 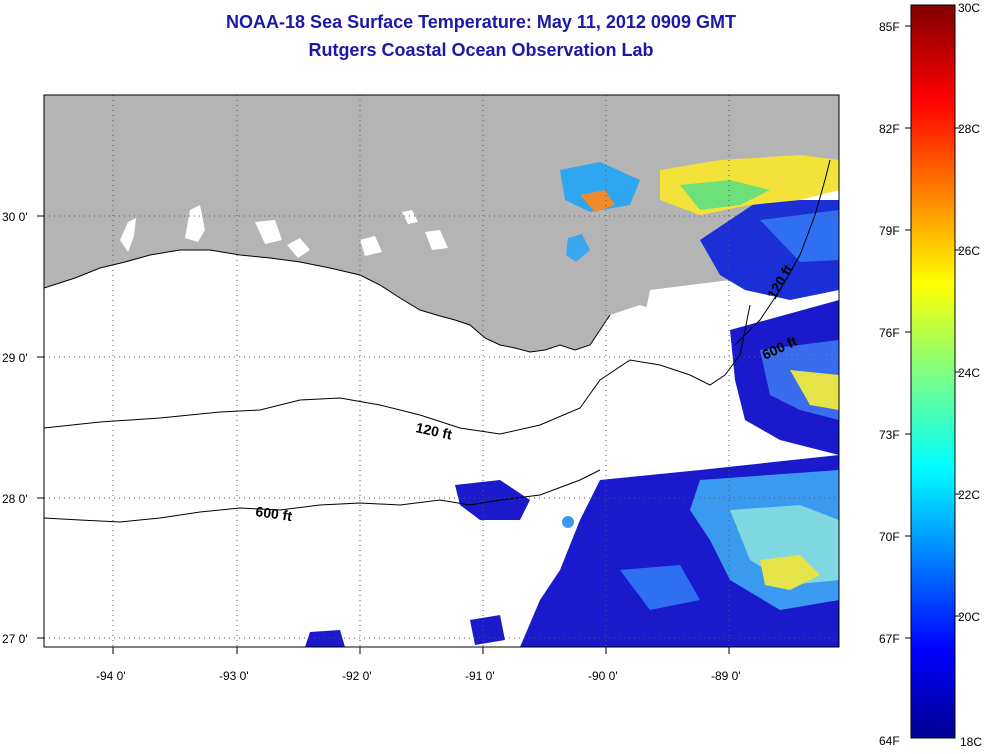 I want to click on lon-tick-label: -91 0', so click(x=480, y=676).